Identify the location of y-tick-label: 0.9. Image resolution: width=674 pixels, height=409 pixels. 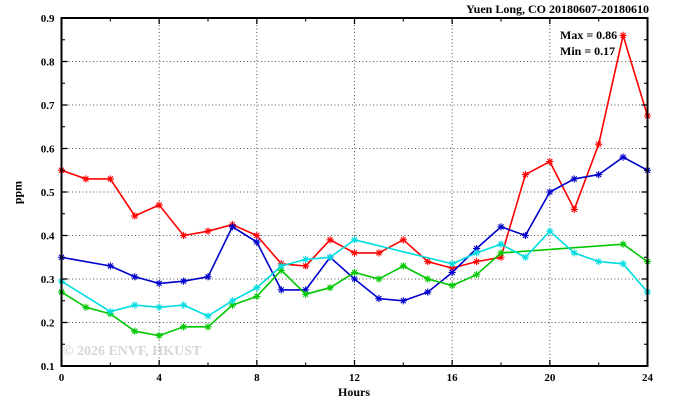
(48, 19).